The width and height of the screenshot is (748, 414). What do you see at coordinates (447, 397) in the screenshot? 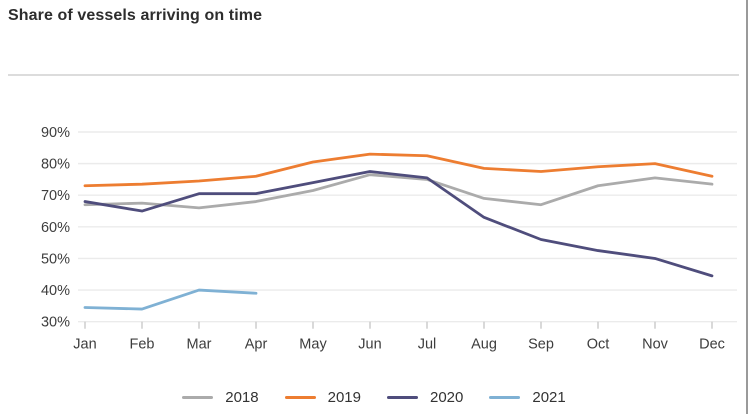
I see `legend-label-2020: 2020` at bounding box center [447, 397].